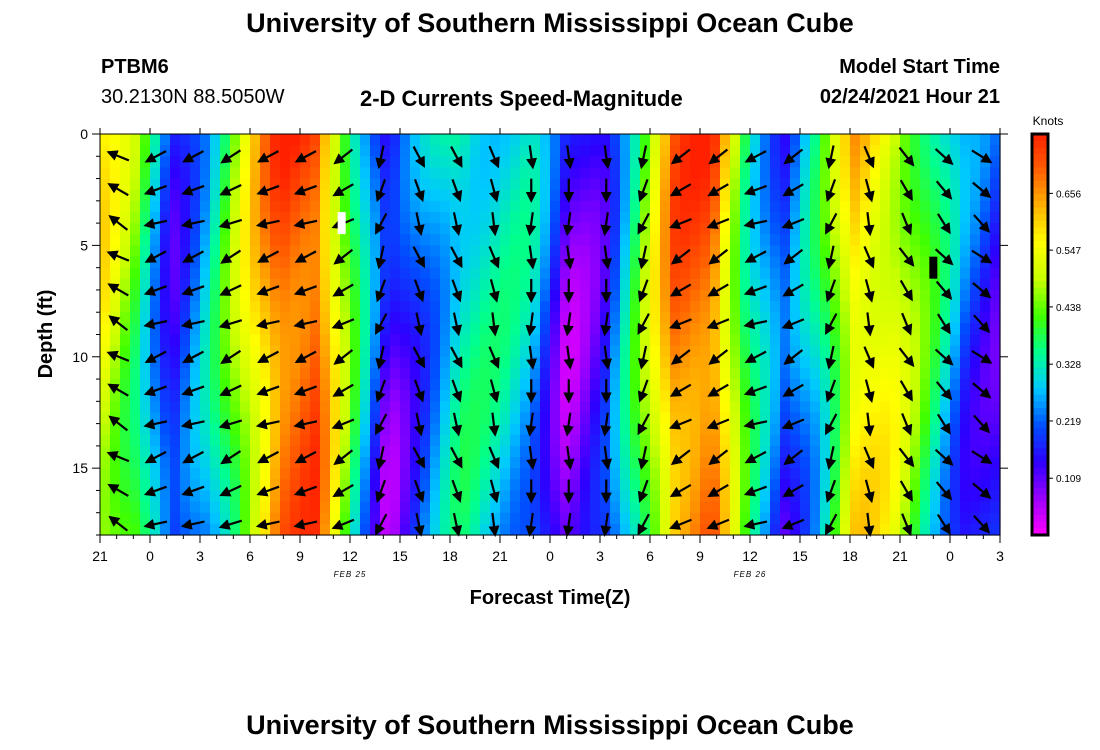 The height and width of the screenshot is (750, 1100). What do you see at coordinates (1040, 144) in the screenshot?
I see `colorbar-swatch` at bounding box center [1040, 144].